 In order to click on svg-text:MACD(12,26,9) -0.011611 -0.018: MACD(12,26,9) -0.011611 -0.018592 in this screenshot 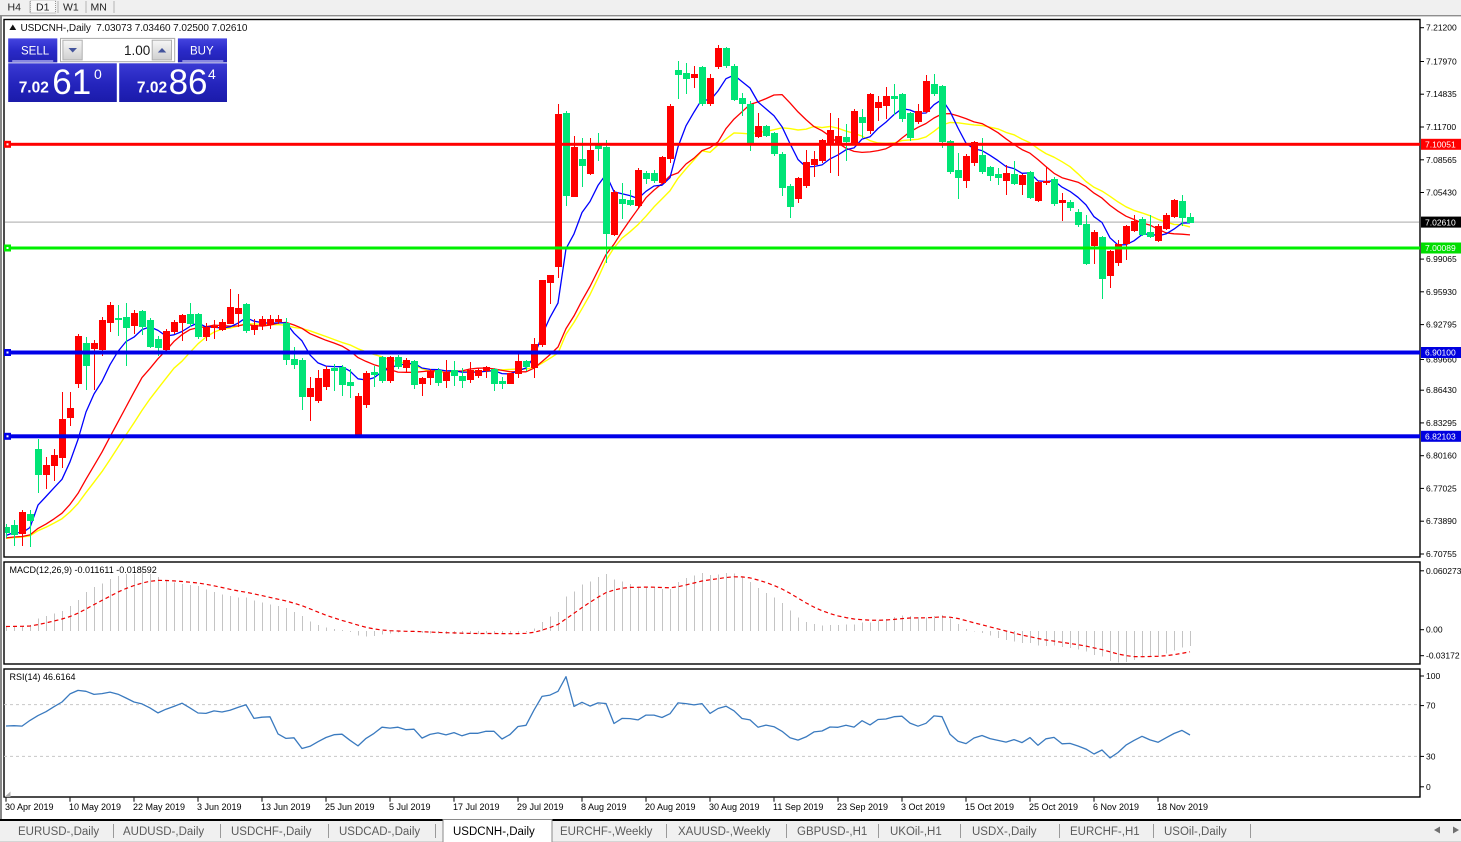, I will do `click(83, 570)`.